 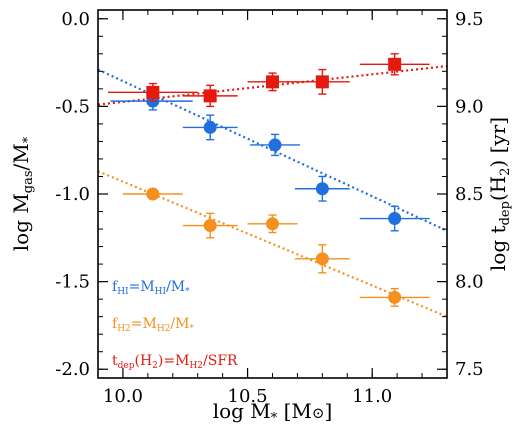 I want to click on y-left-tick-label: -2.0, so click(x=72, y=369).